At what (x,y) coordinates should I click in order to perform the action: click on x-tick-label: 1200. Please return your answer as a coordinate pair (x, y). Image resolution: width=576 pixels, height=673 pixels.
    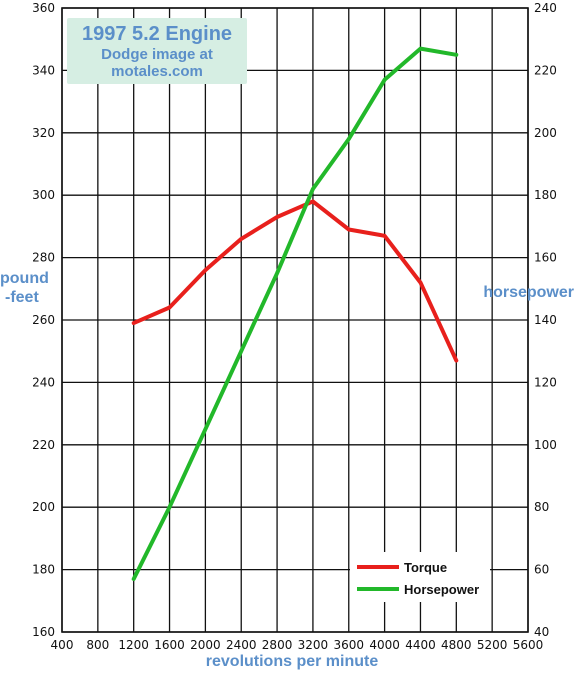
    Looking at the image, I should click on (133, 645).